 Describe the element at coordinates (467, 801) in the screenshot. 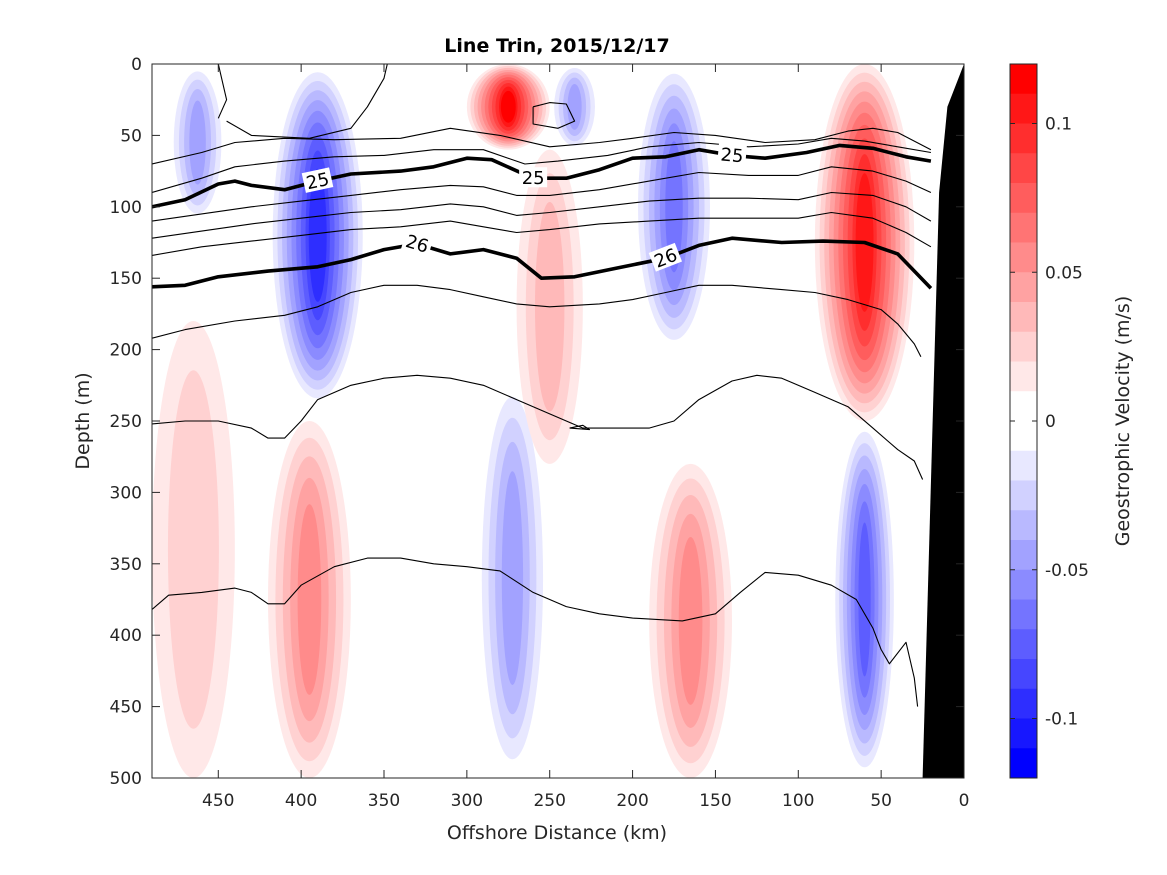

I see `x-tick-label: 300` at that location.